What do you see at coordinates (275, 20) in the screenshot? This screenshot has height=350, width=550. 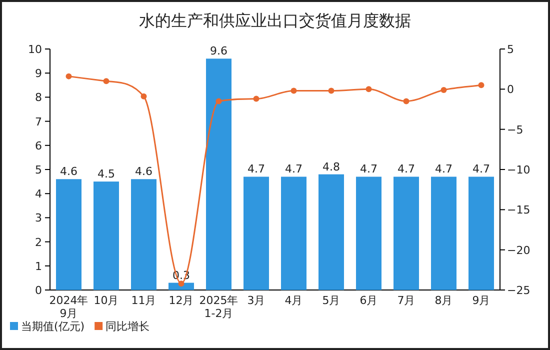 I see `chart-title: 水的生产和供应业出口交货值月度数据` at bounding box center [275, 20].